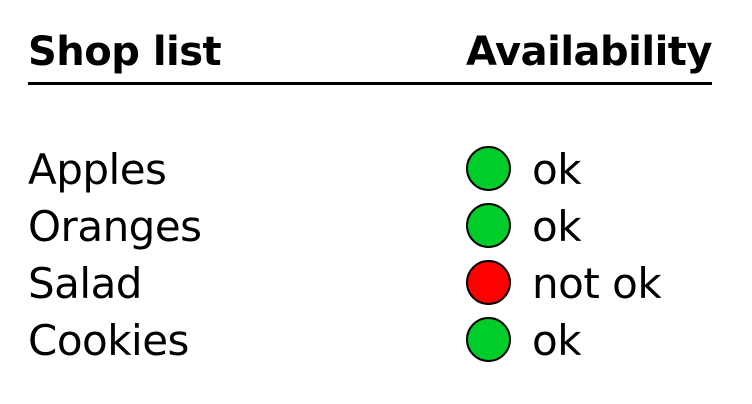  I want to click on list-item: Salad not ok, so click(370, 284).